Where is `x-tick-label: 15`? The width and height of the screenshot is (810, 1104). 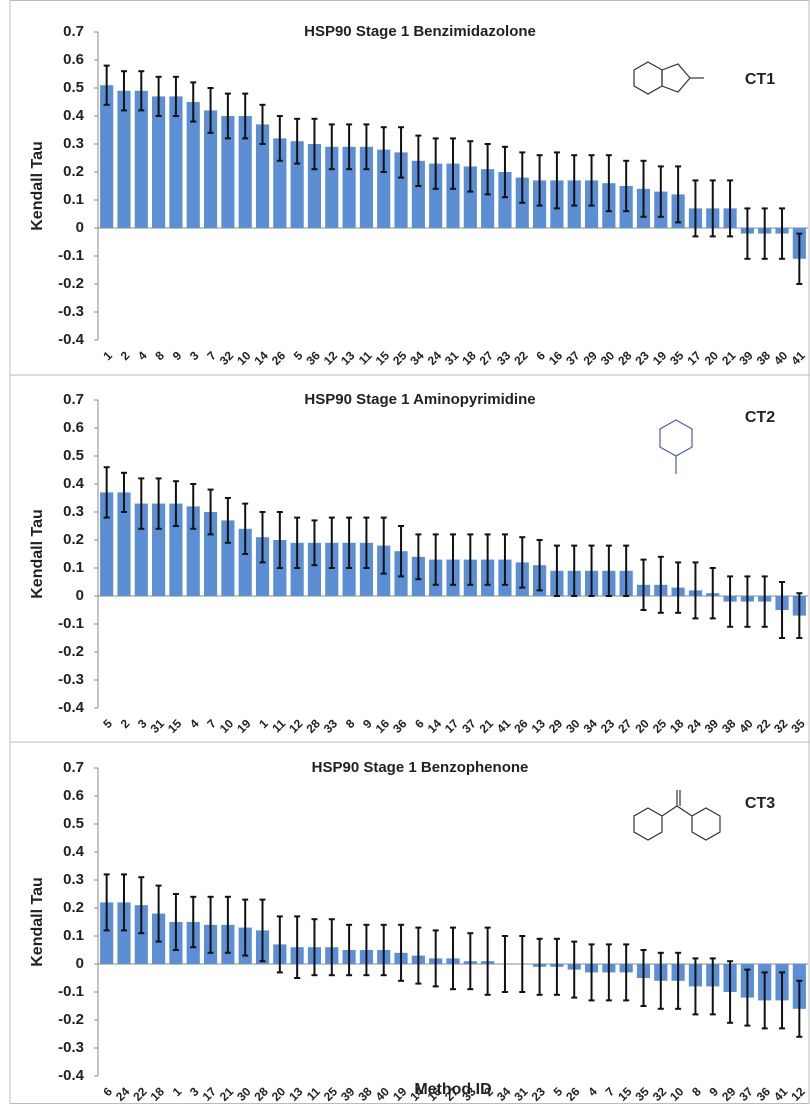
x-tick-label: 15 is located at coordinates (175, 726).